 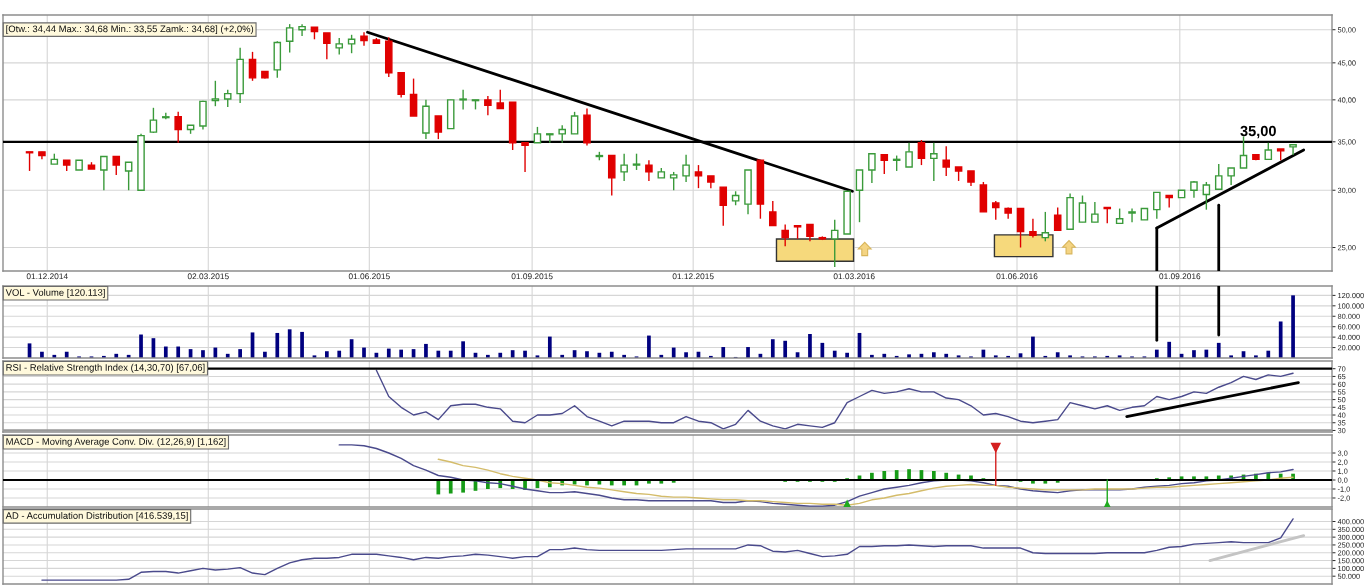 What do you see at coordinates (96, 516) in the screenshot?
I see `chart-title: AD - Accumulation Distribution [416.539,15]` at bounding box center [96, 516].